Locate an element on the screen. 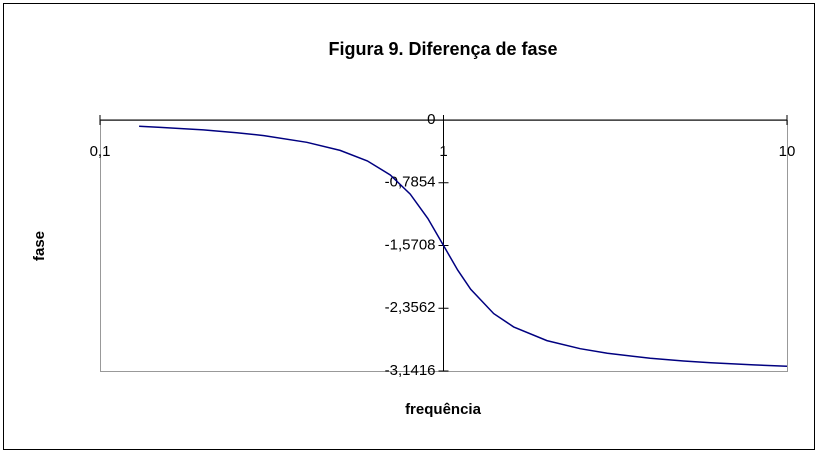 The width and height of the screenshot is (821, 455). x-axis-title: frequência is located at coordinates (443, 409).